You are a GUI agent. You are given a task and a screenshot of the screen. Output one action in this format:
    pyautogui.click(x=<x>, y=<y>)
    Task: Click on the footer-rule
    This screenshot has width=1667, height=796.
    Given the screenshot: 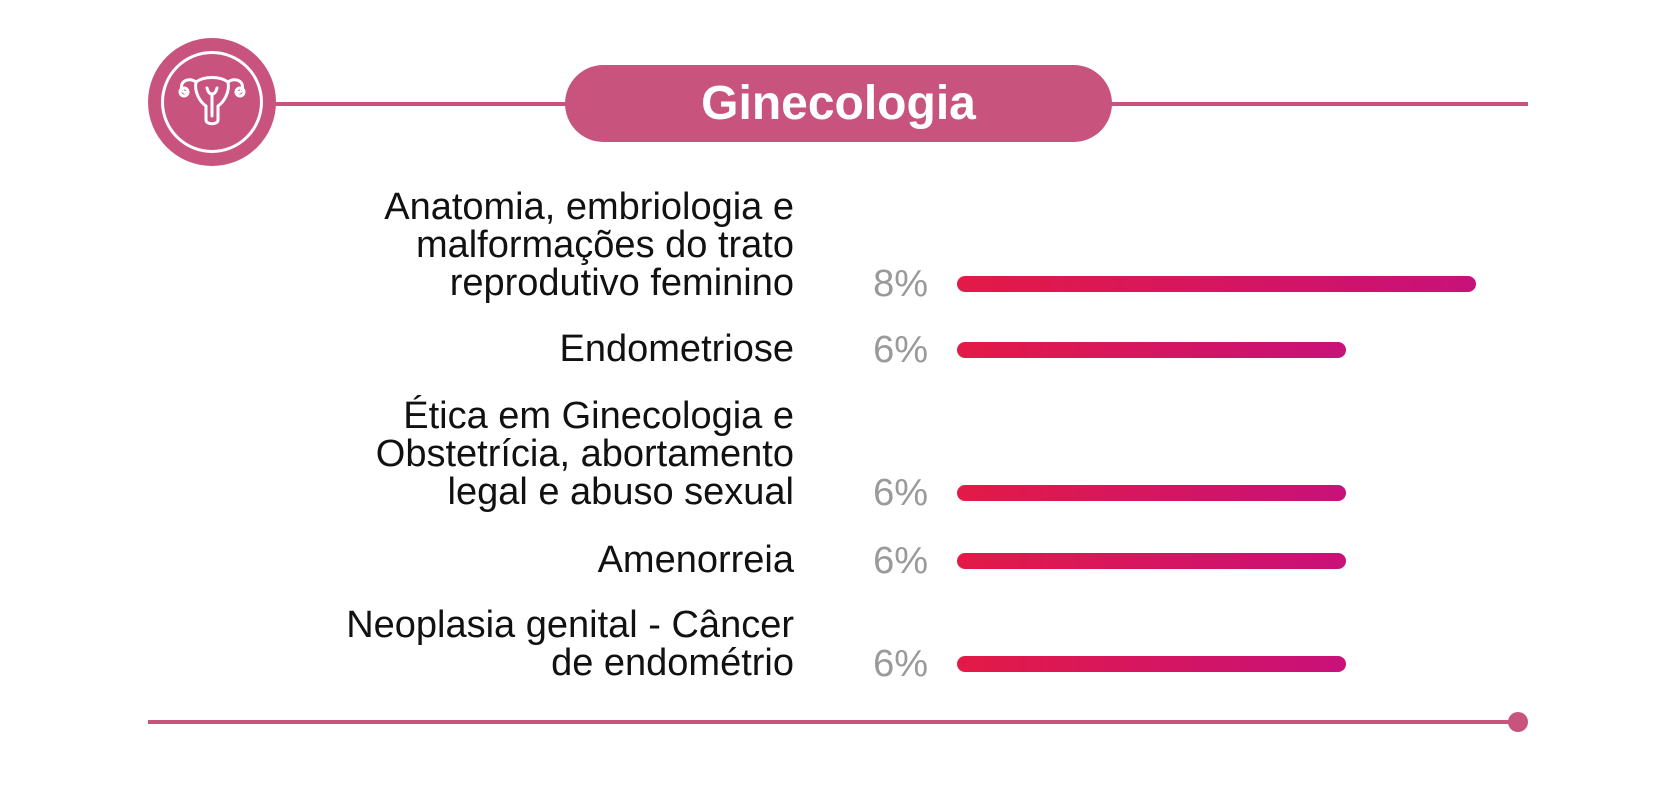 What is the action you would take?
    pyautogui.click(x=834, y=722)
    